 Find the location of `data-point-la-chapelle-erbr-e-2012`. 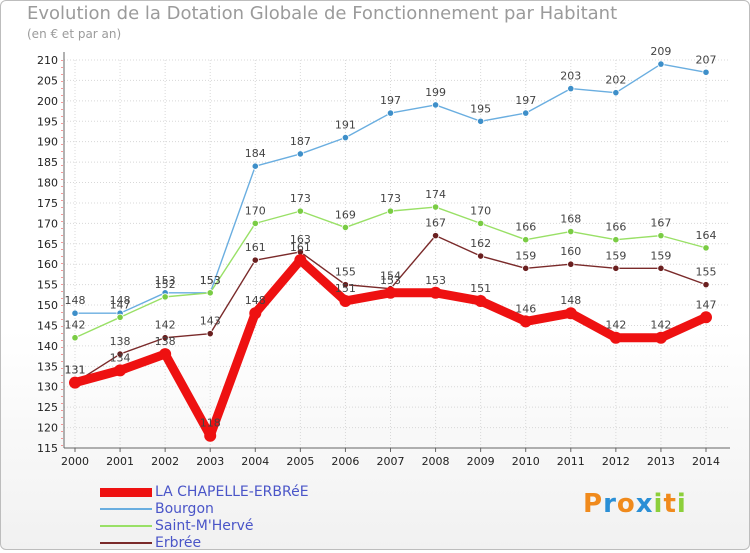

data-point-la-chapelle-erbr-e-2012 is located at coordinates (615, 337).